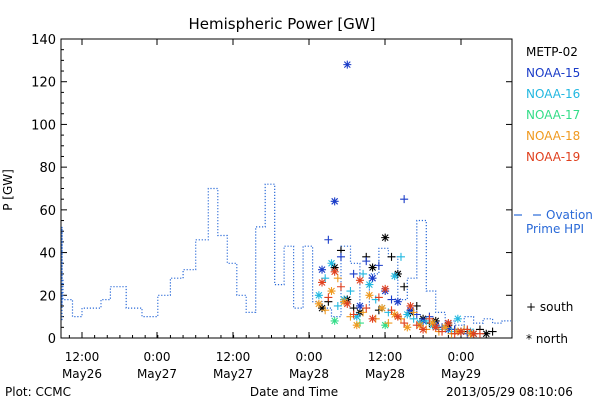  I want to click on legend-entry: NOAA-15, so click(553, 73).